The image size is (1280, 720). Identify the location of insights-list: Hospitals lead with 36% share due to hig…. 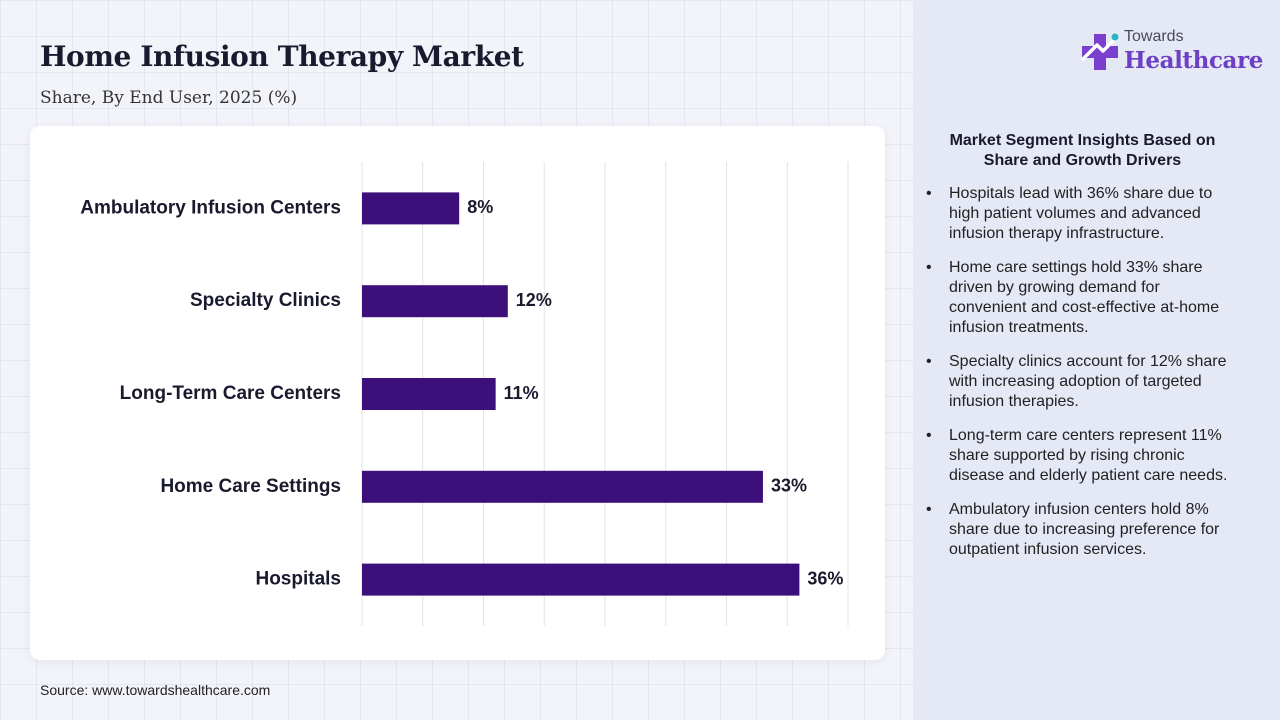
(1080, 379).